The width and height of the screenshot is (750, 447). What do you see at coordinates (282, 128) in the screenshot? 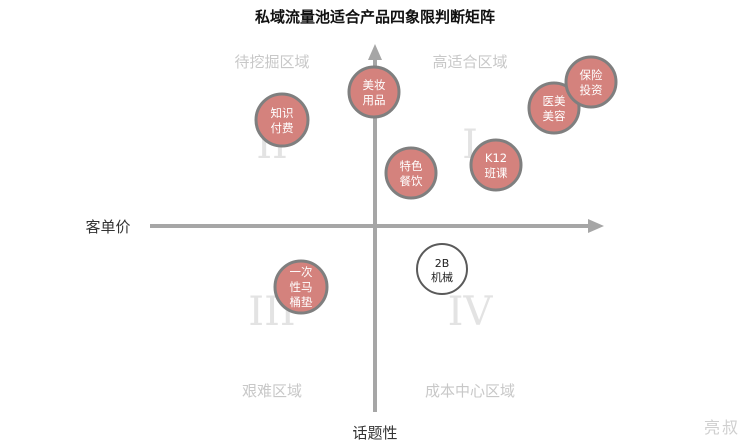
I see `bubble-zhishi-line-2: 付费` at bounding box center [282, 128].